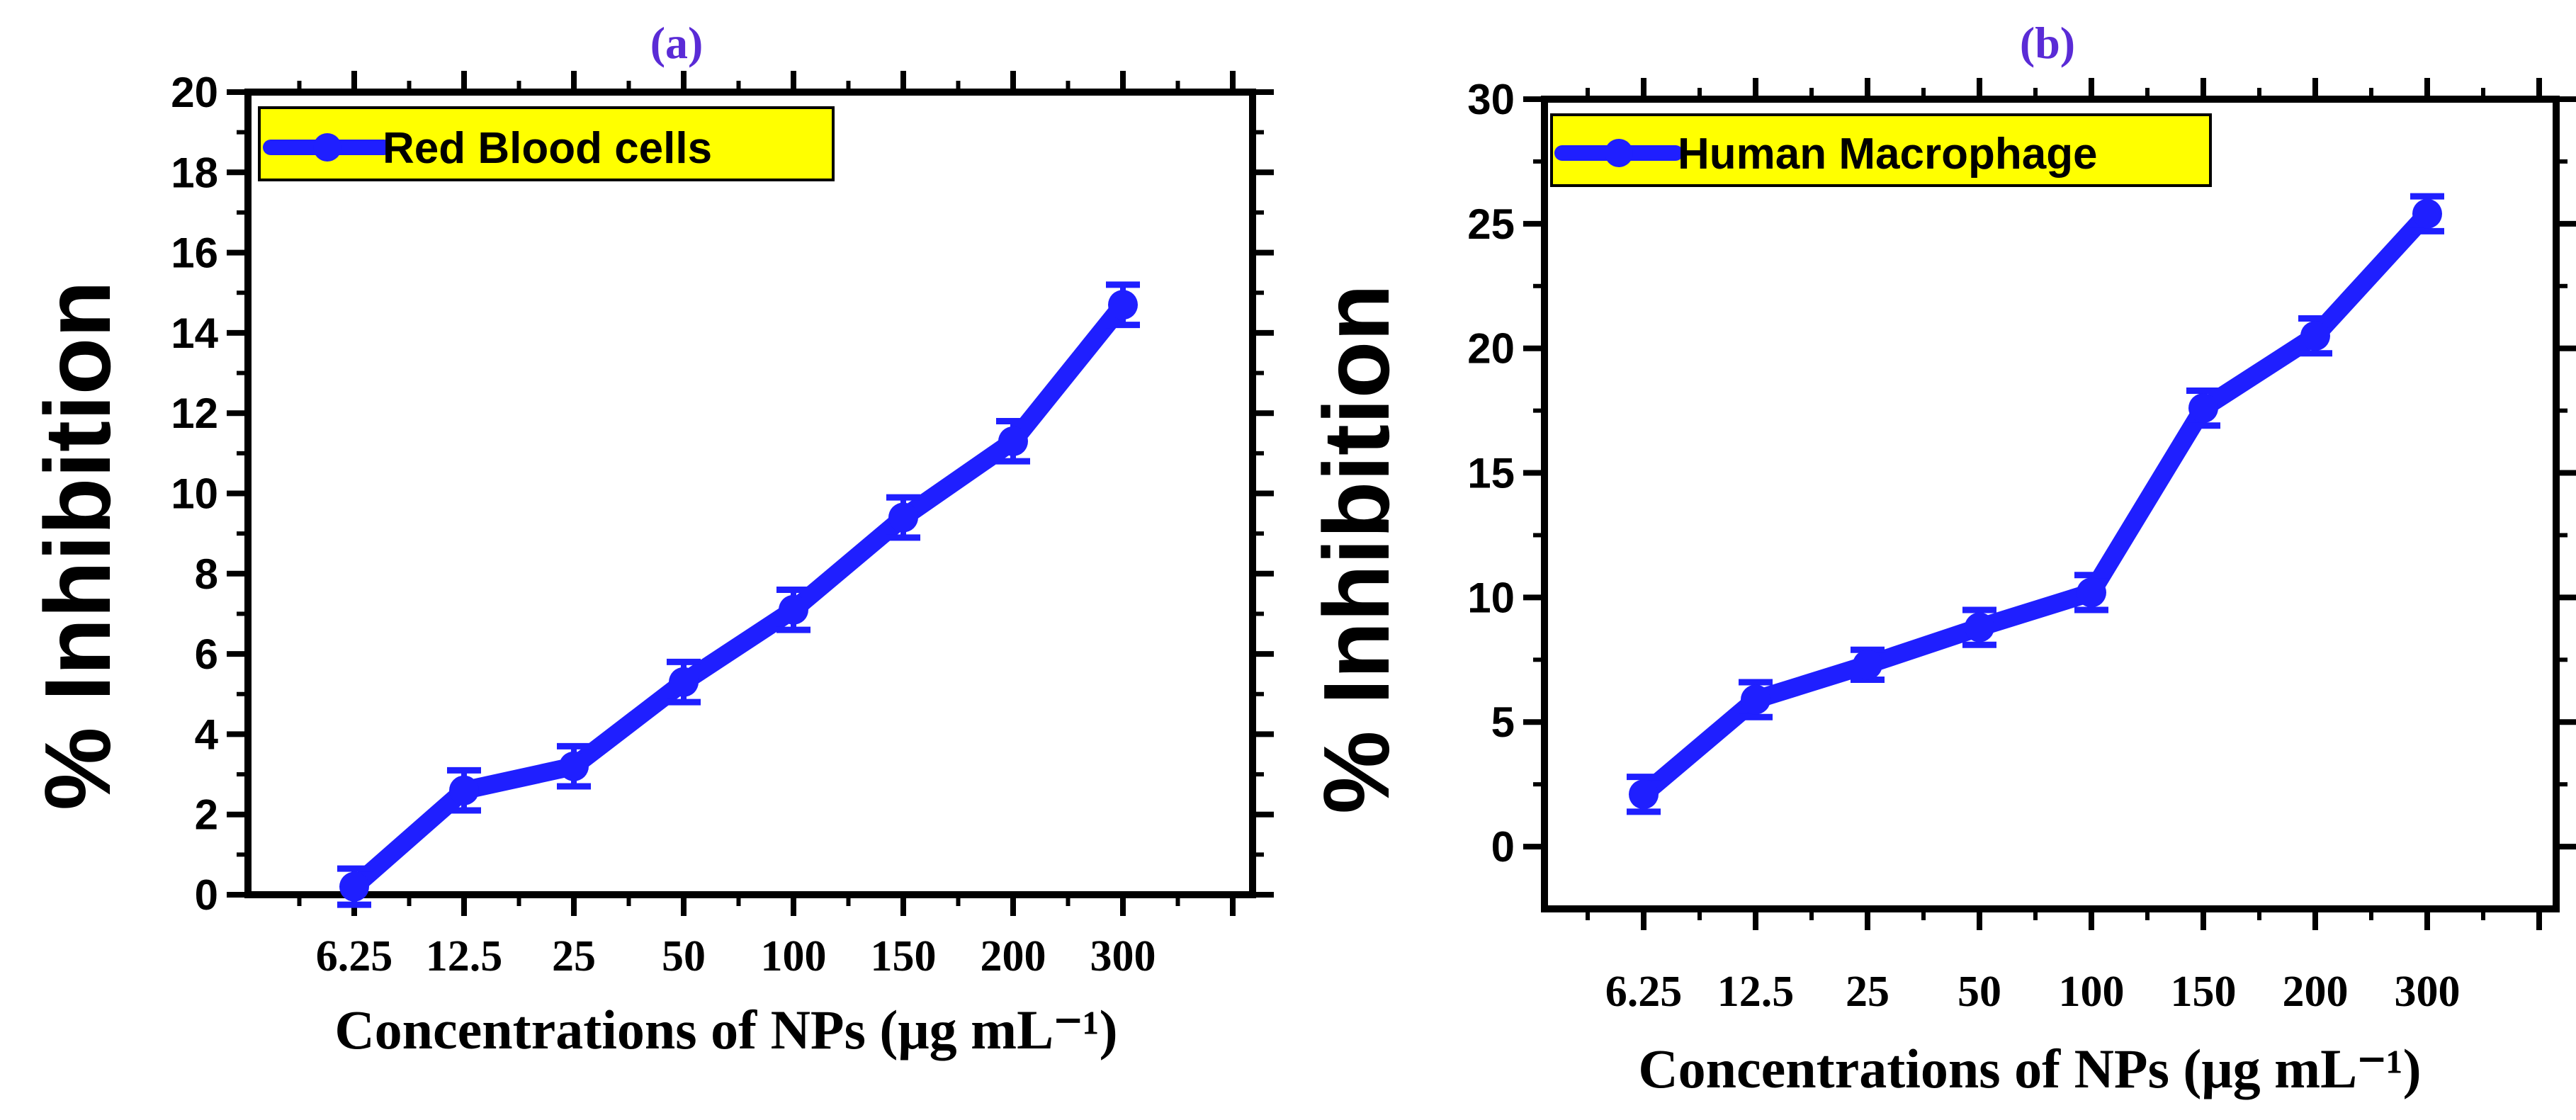 The width and height of the screenshot is (2576, 1120). What do you see at coordinates (1491, 224) in the screenshot?
I see `y-tick-label-b: 25` at bounding box center [1491, 224].